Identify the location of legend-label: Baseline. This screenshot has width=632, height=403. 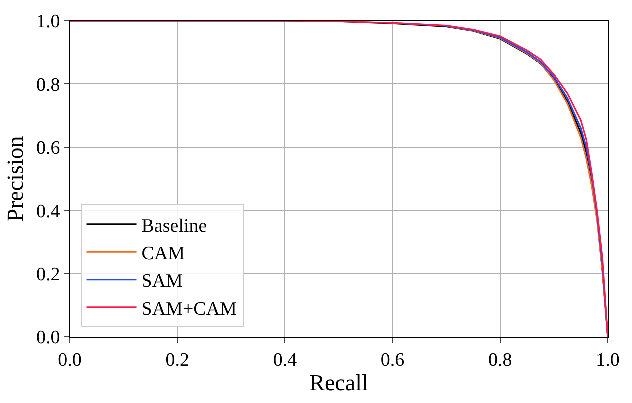
(175, 226).